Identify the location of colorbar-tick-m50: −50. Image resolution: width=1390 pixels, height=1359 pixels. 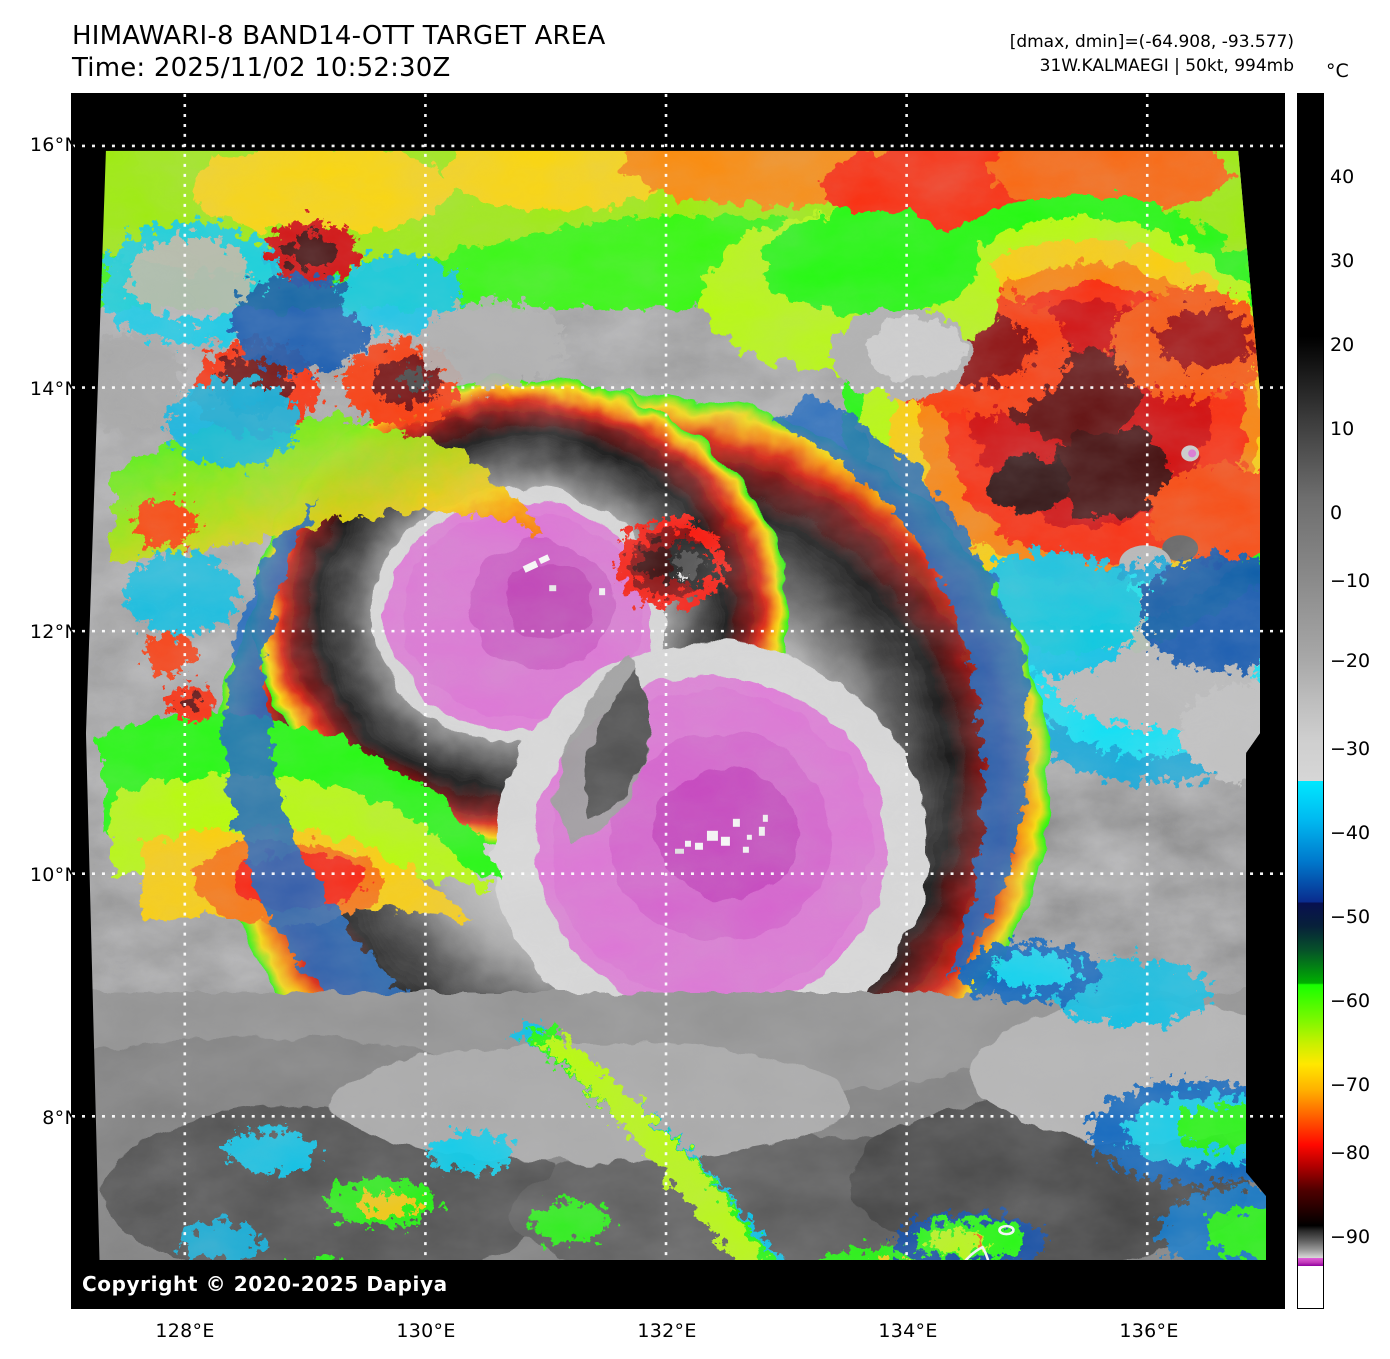
(1350, 917).